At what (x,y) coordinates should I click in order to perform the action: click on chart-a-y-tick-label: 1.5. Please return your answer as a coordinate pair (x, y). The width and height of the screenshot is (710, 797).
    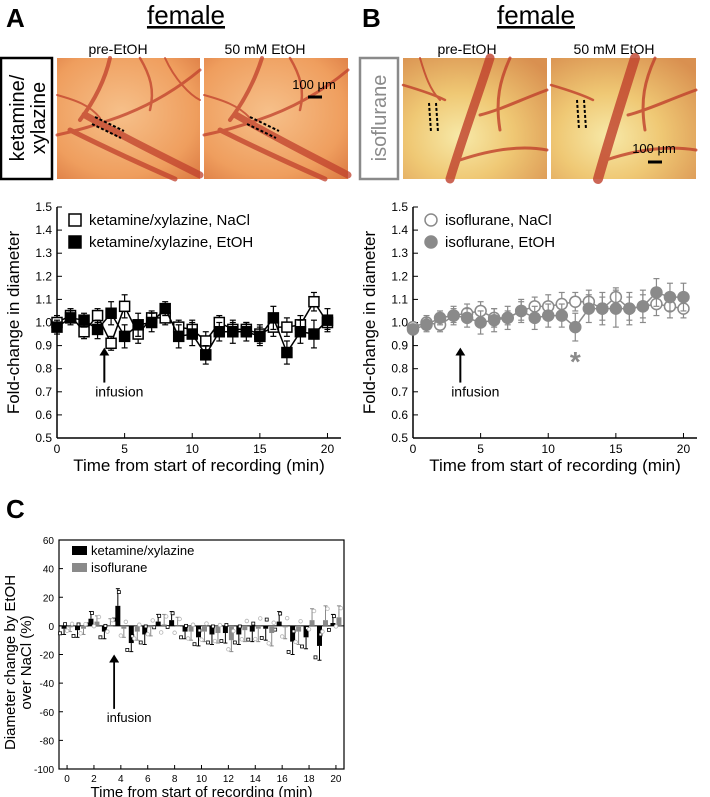
    Looking at the image, I should click on (43, 207).